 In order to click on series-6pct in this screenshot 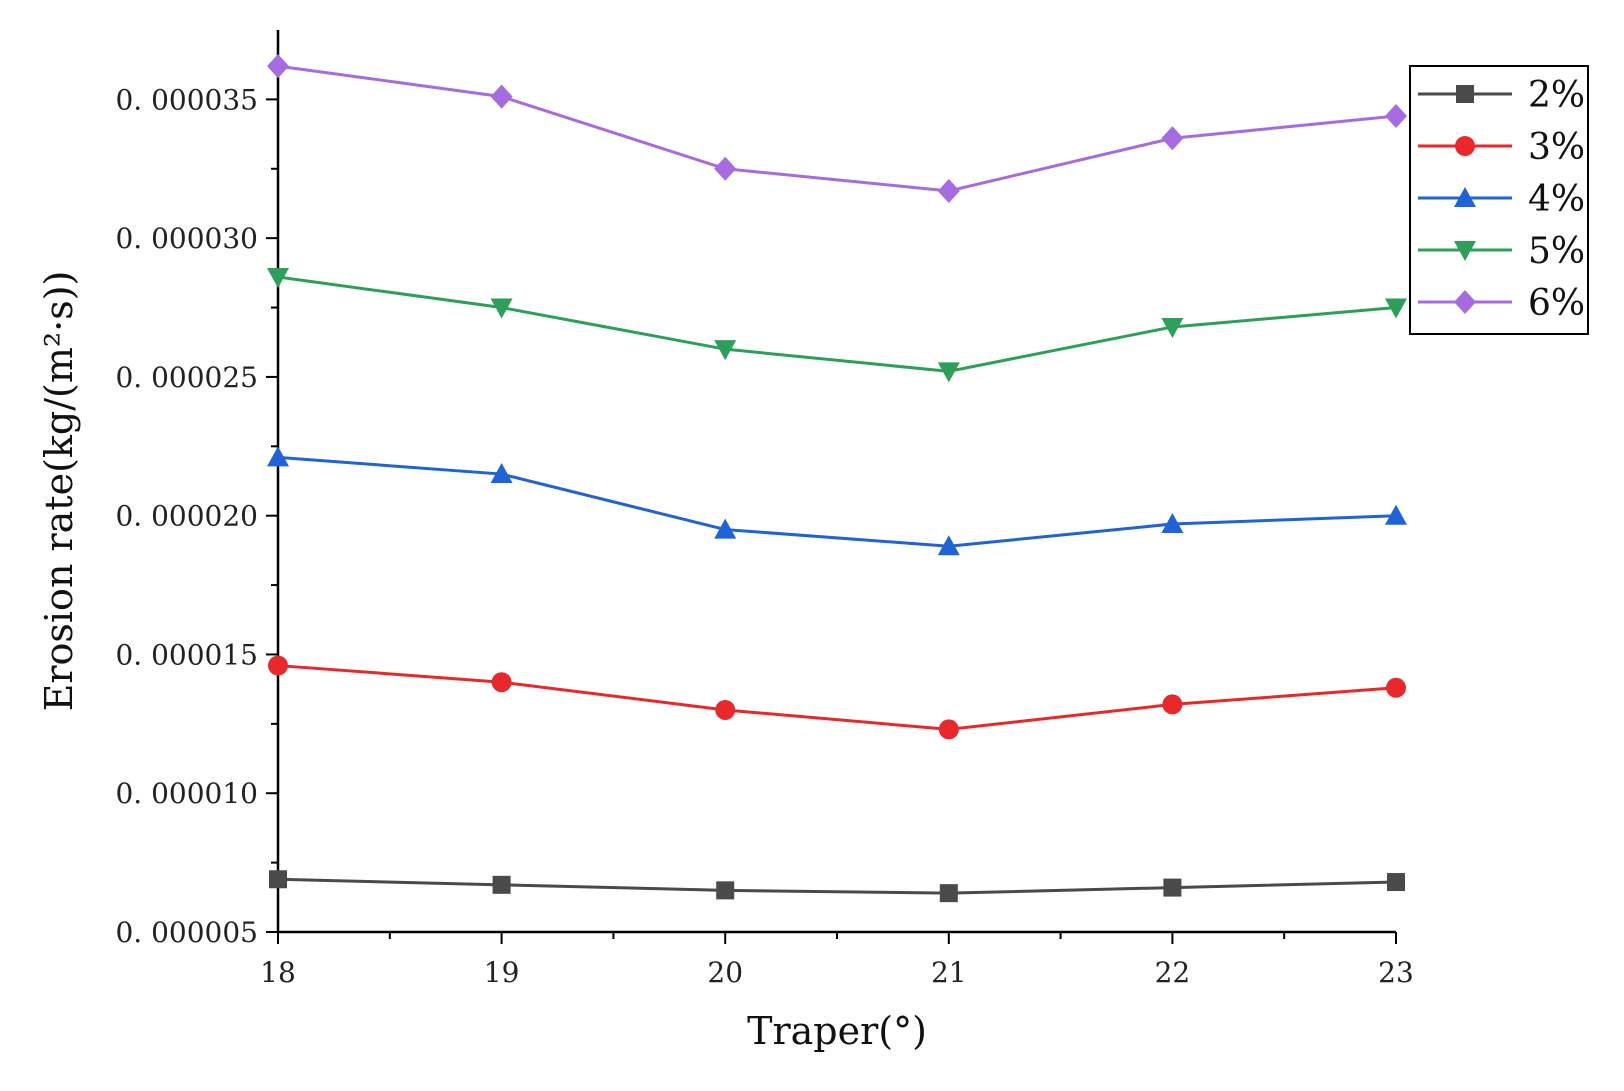, I will do `click(837, 128)`.